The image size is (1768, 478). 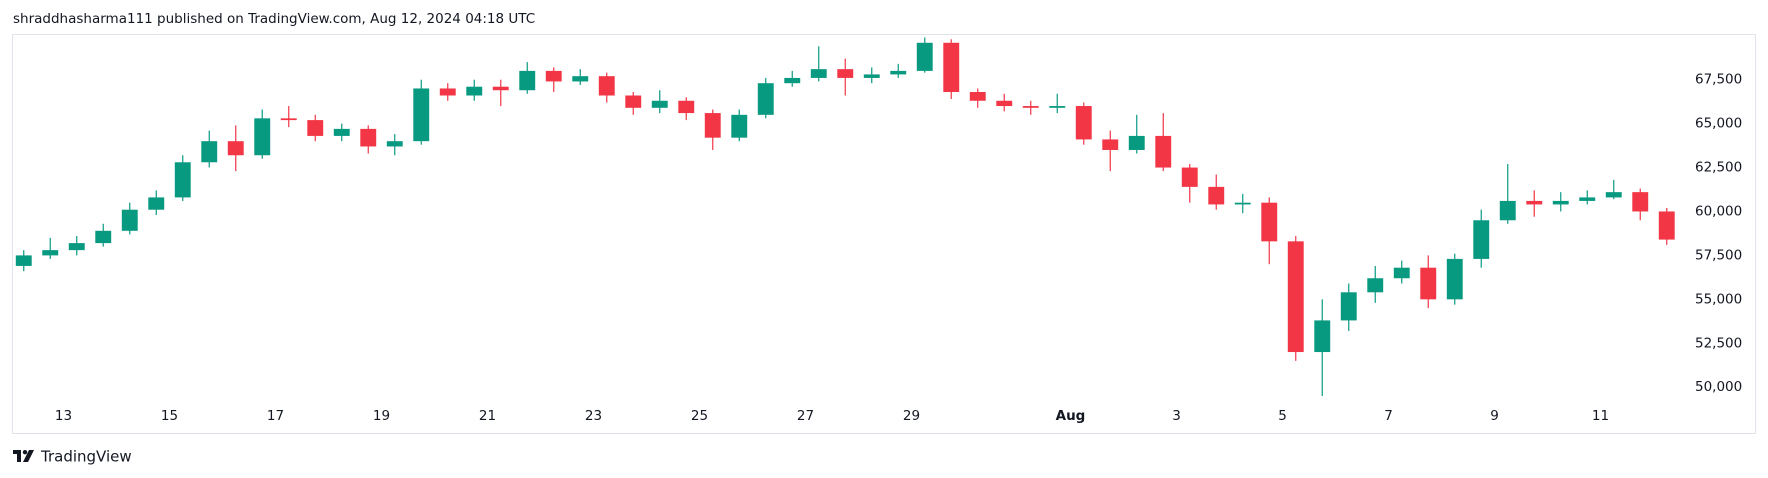 What do you see at coordinates (1600, 416) in the screenshot?
I see `x-tick-label: 11` at bounding box center [1600, 416].